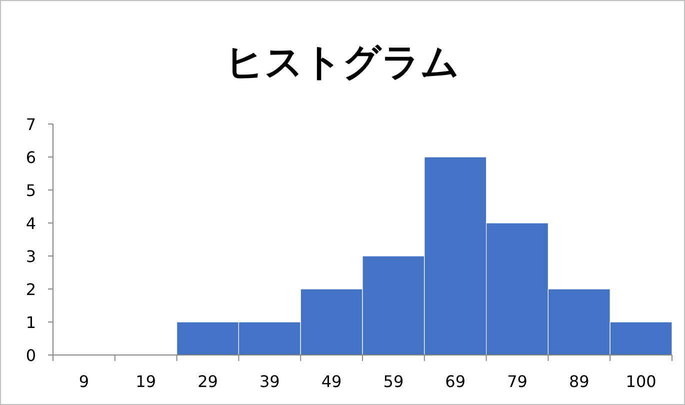 The width and height of the screenshot is (685, 405). Describe the element at coordinates (31, 157) in the screenshot. I see `y-tick-label: 6` at that location.